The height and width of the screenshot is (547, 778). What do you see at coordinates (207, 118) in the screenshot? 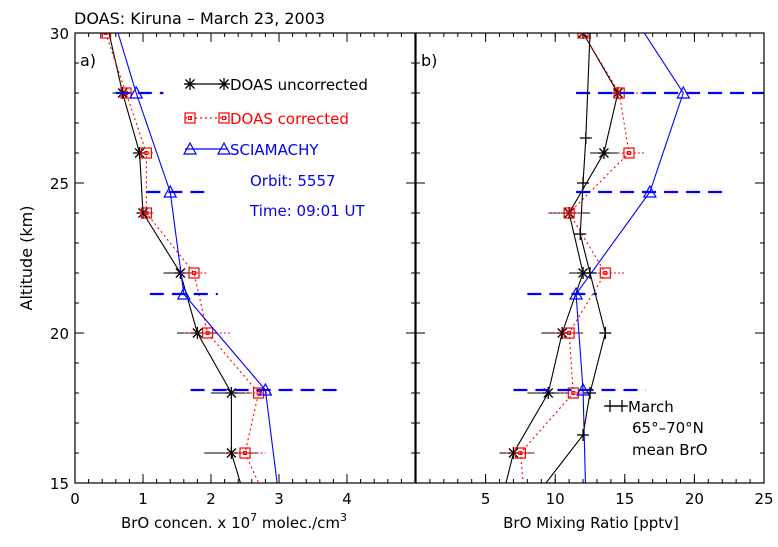
I see `legend-marker-corrected` at bounding box center [207, 118].